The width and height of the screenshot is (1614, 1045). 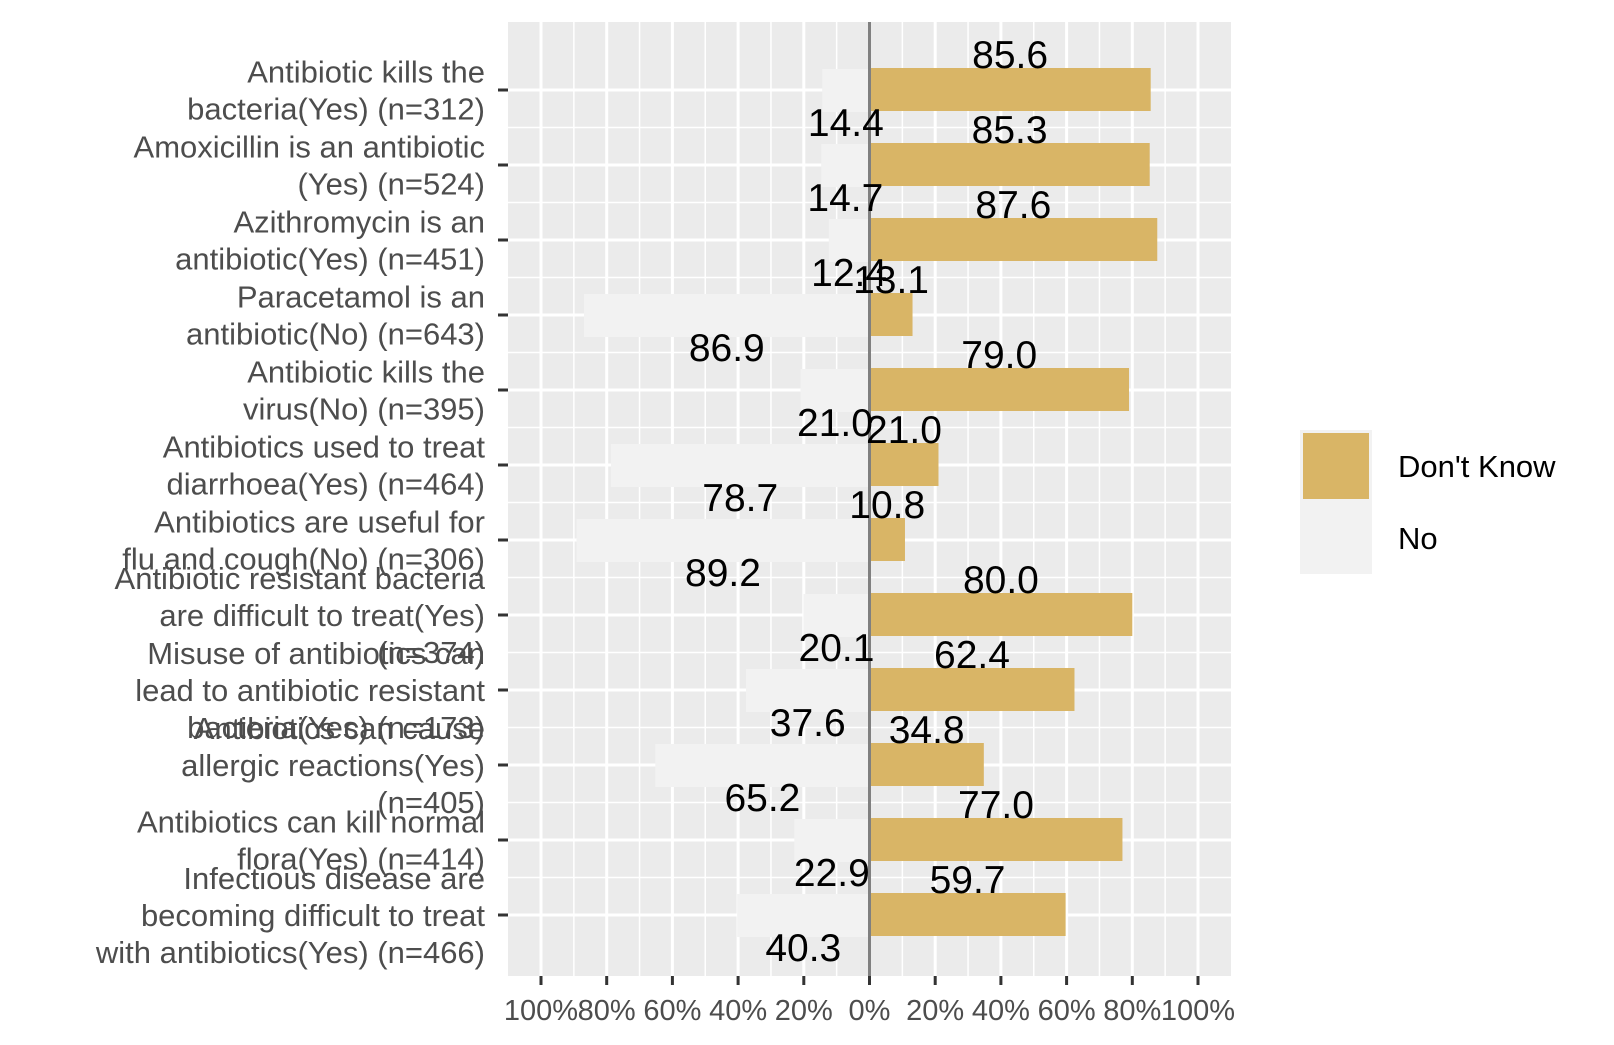 What do you see at coordinates (339, 728) in the screenshot?
I see `category-label: Antibiotics can cause` at bounding box center [339, 728].